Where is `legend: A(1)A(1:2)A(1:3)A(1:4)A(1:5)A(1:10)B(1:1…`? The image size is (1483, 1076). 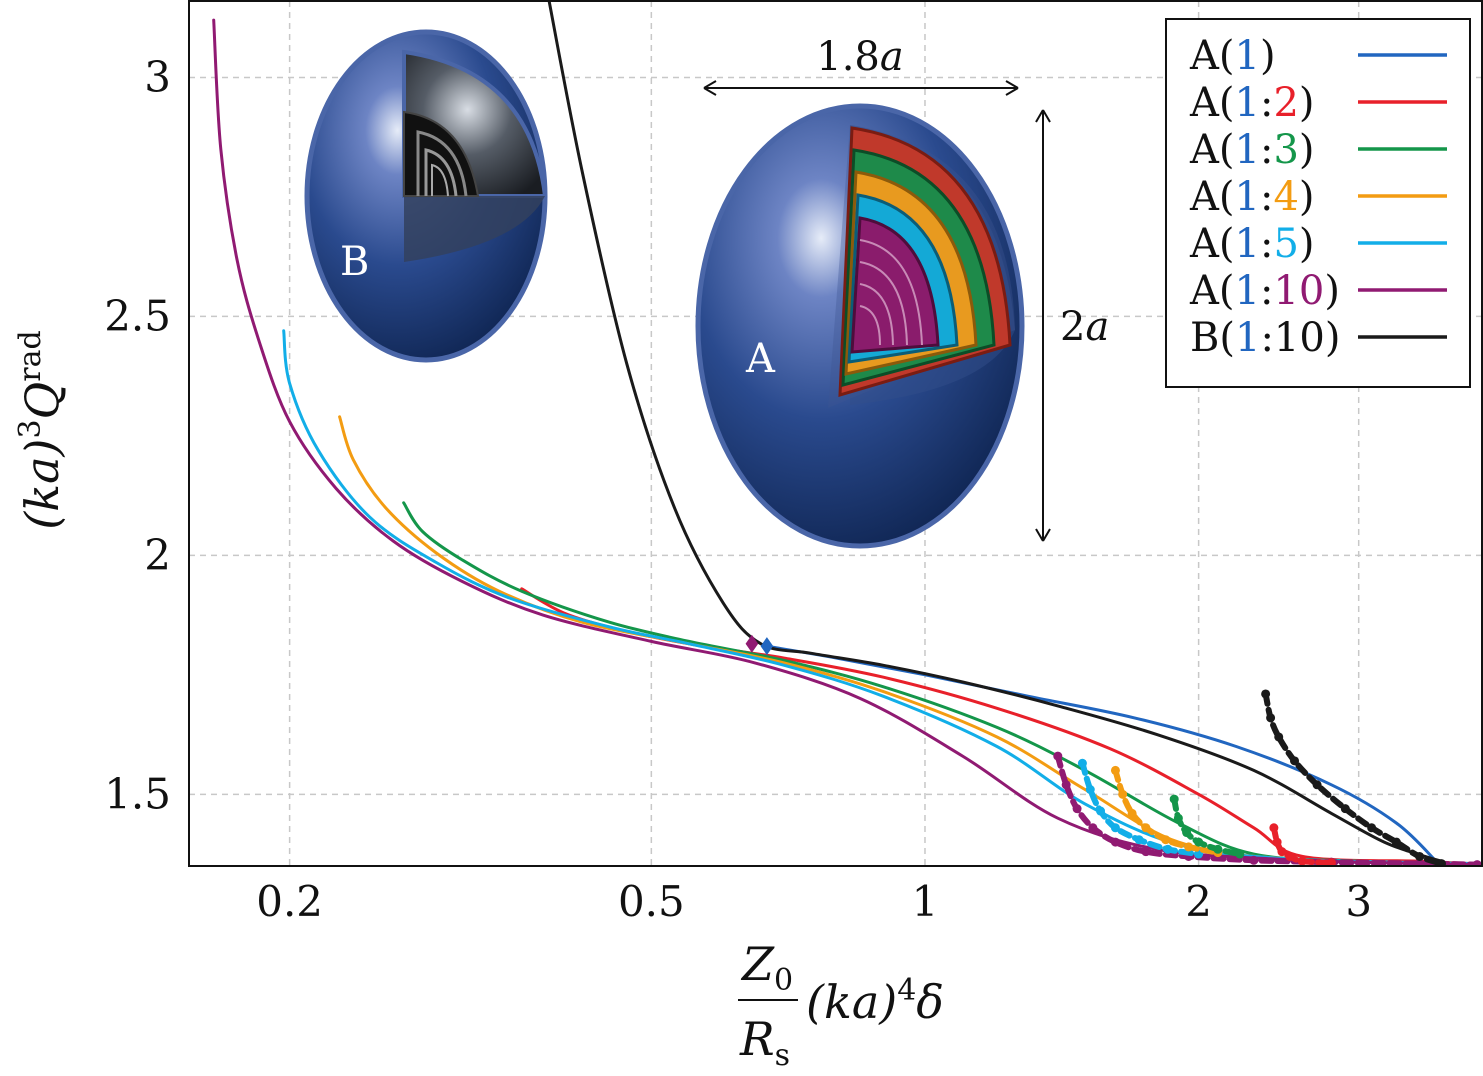
legend: A(1)A(1:2)A(1:3)A(1:4)A(1:5)A(1:10)B(1:1… is located at coordinates (1318, 203).